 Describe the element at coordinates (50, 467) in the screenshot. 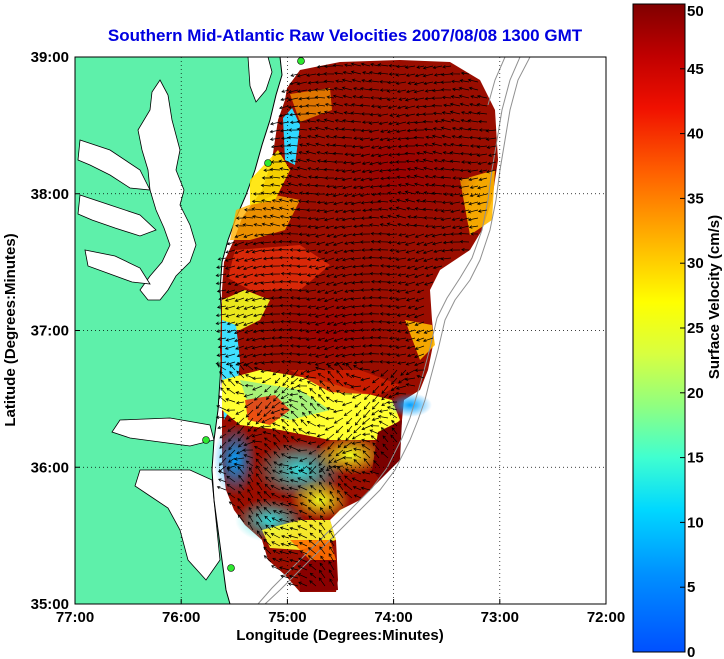

I see `y-tick-label: 36:00` at that location.